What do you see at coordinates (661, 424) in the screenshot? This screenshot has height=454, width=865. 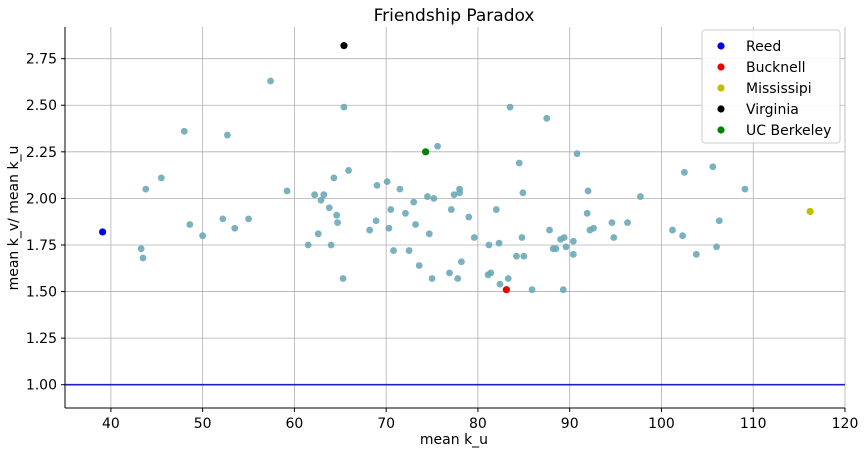 I see `x-tick-label: 100` at bounding box center [661, 424].